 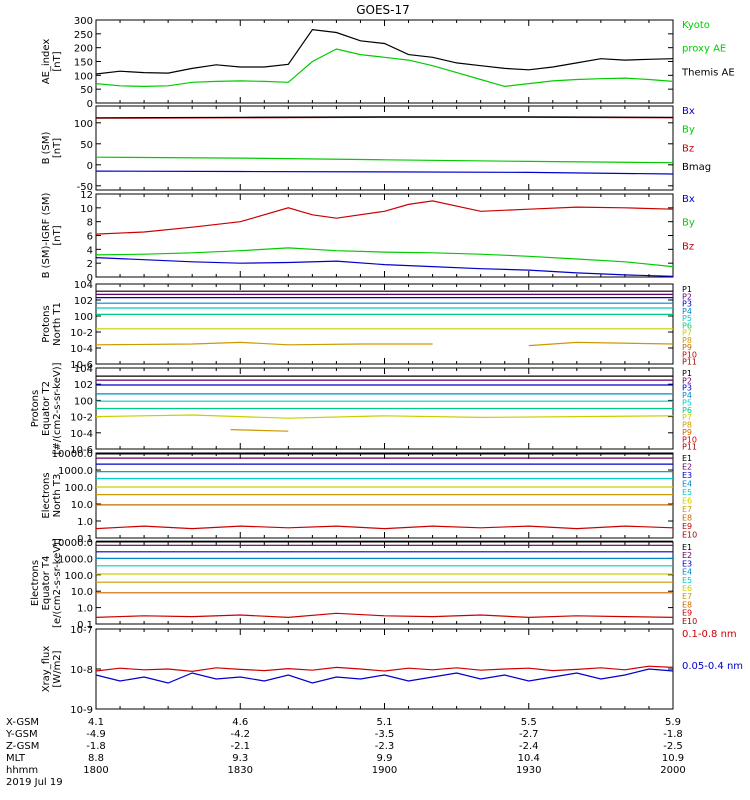 What do you see at coordinates (46, 669) in the screenshot?
I see `y-axis-label: Xray_flux` at bounding box center [46, 669].